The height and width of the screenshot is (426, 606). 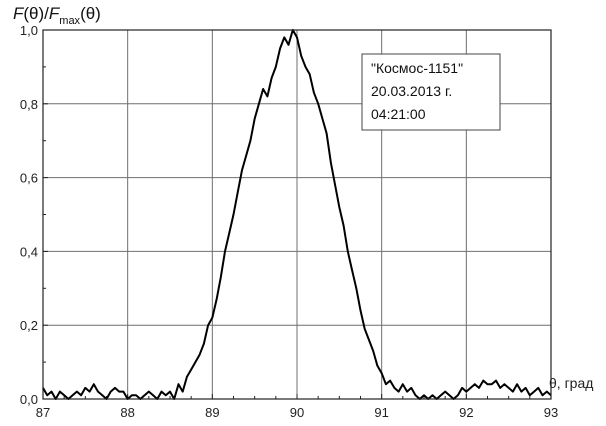 What do you see at coordinates (571, 383) in the screenshot?
I see `x-axis-title: θ, град` at bounding box center [571, 383].